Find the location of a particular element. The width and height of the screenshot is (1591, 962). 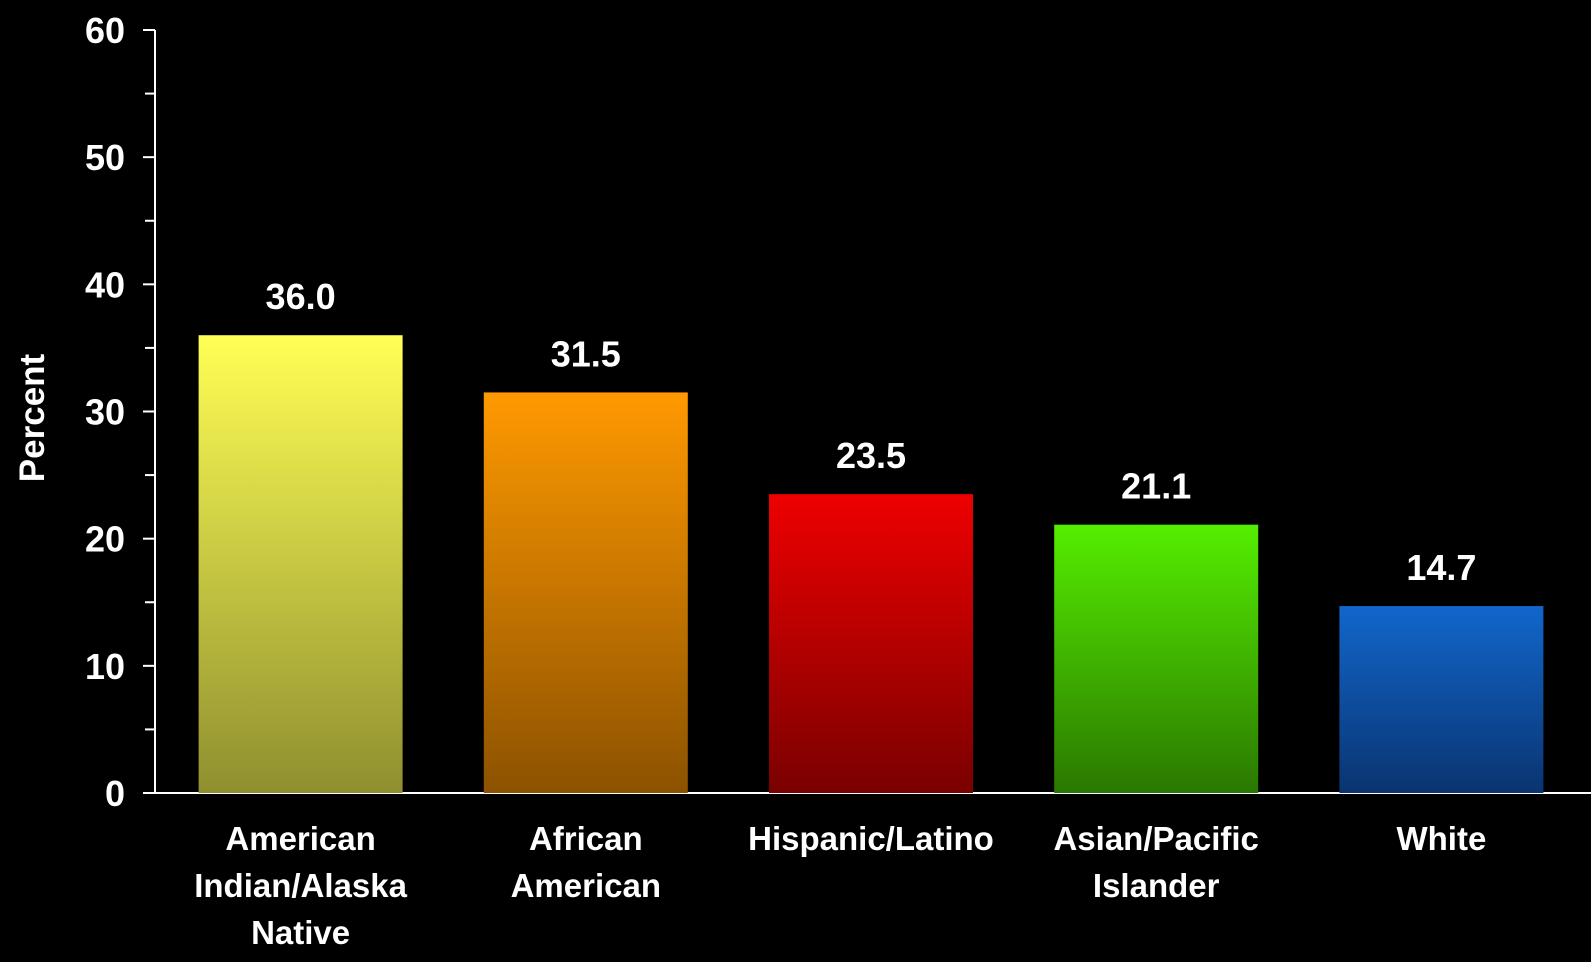

category-label-line: Indian/Alaska is located at coordinates (300, 885).